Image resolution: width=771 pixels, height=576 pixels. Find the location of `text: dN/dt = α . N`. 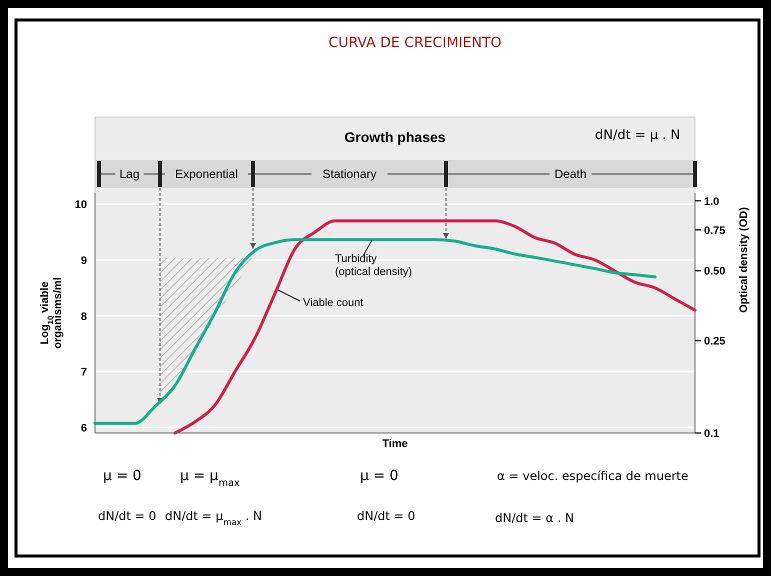

text: dN/dt = α . N is located at coordinates (534, 518).